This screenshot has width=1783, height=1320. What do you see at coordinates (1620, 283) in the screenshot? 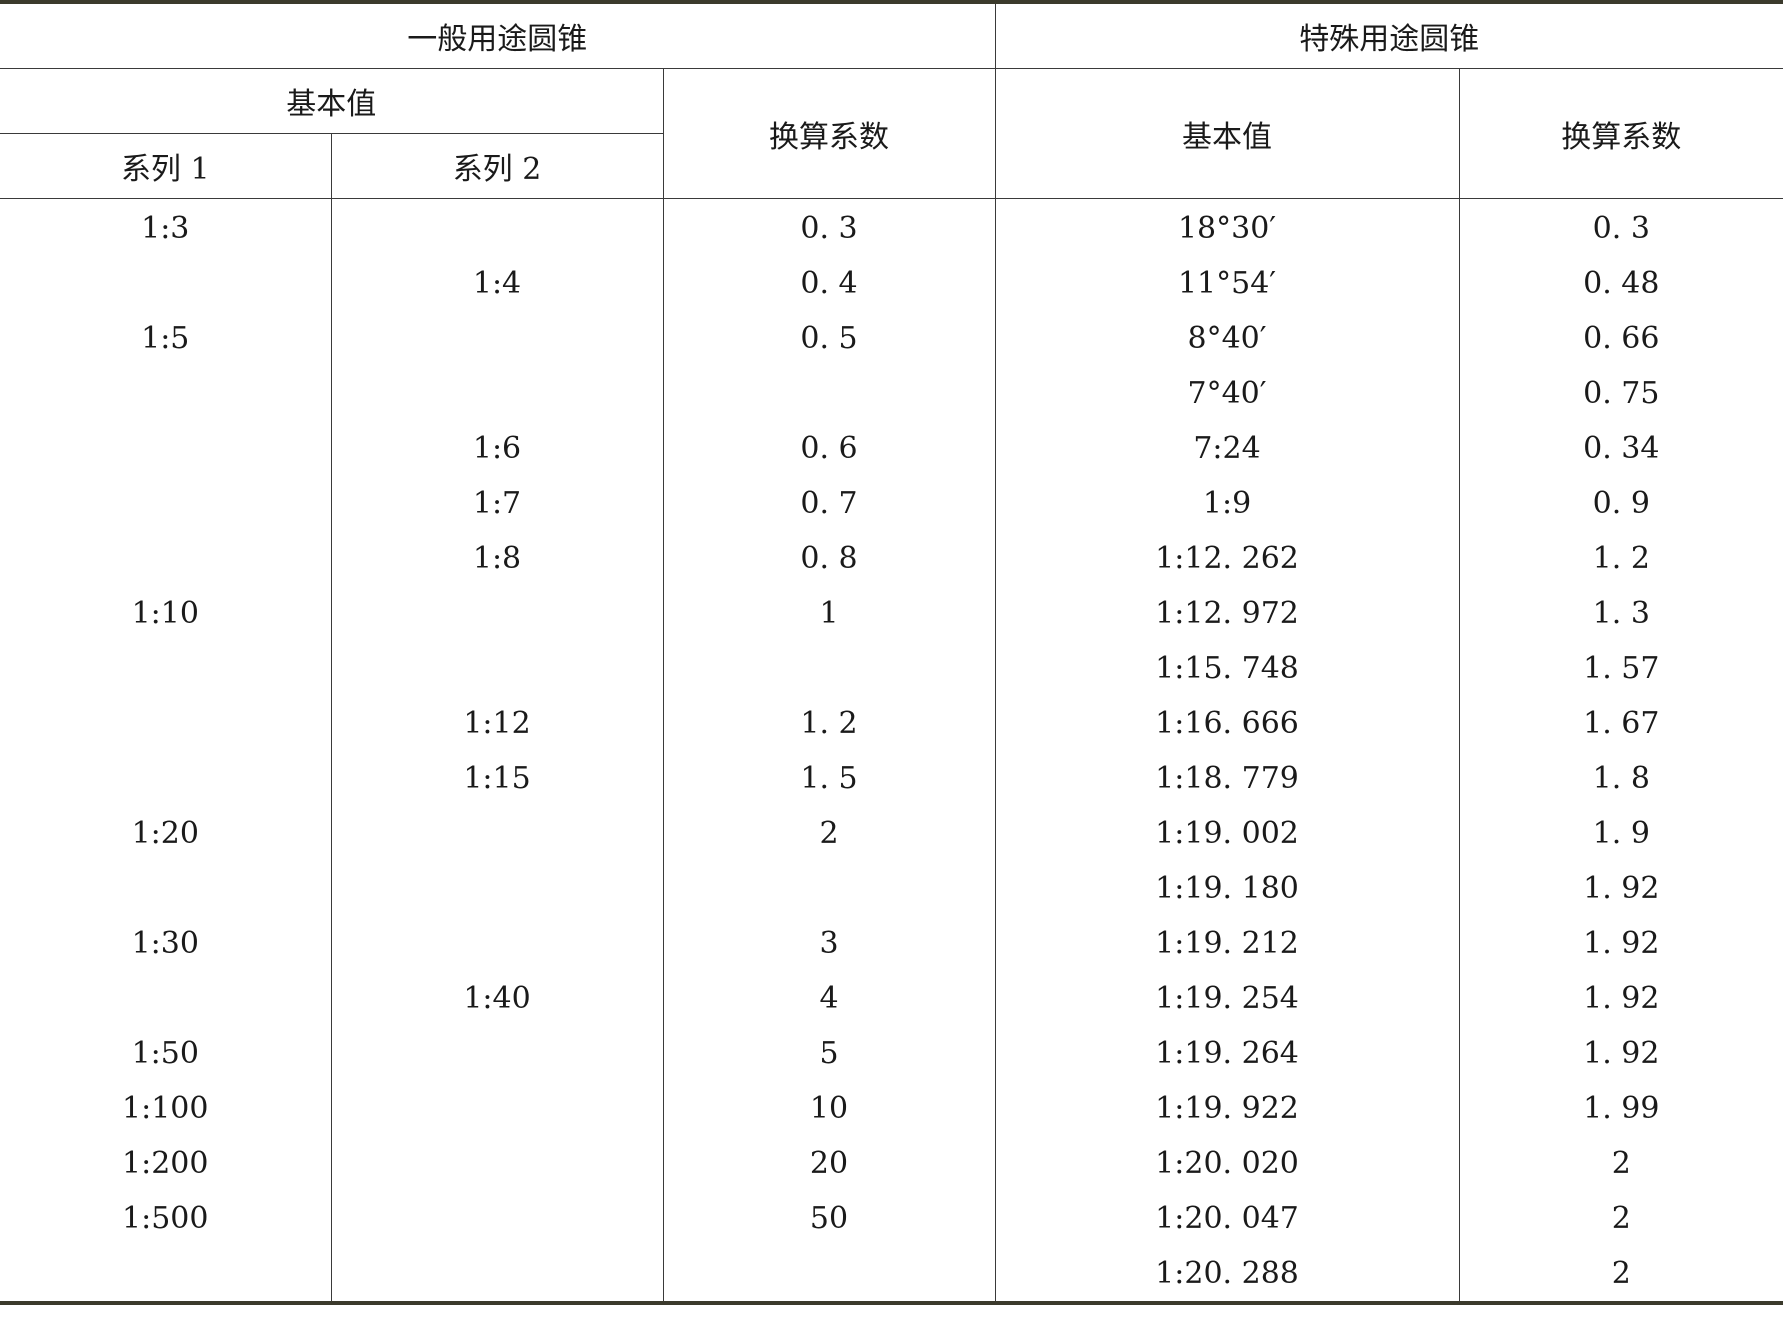
I see `special-conversion-cell: 0. 48` at bounding box center [1620, 283].